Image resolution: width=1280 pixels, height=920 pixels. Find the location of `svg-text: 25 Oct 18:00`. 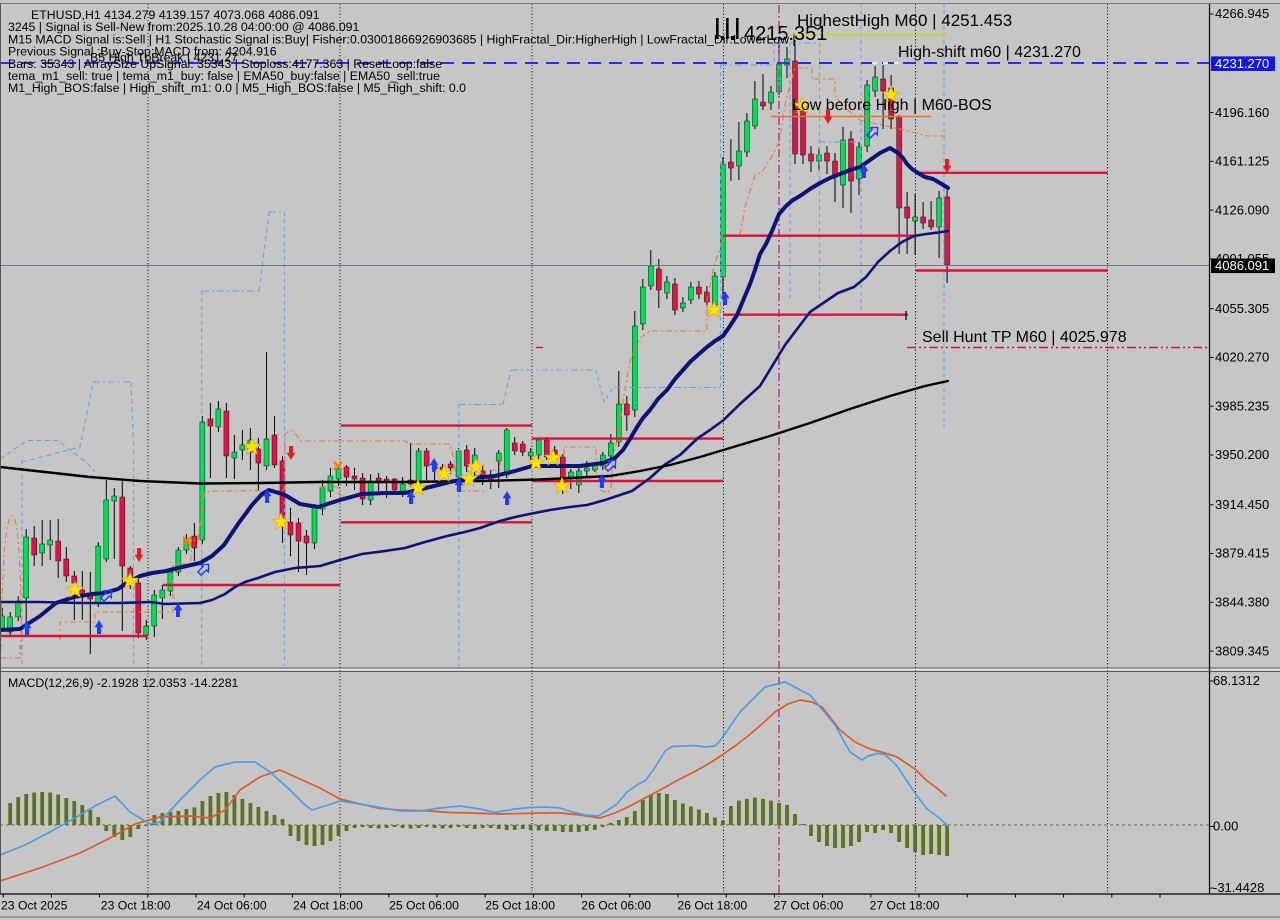

svg-text: 25 Oct 18:00 is located at coordinates (520, 906).